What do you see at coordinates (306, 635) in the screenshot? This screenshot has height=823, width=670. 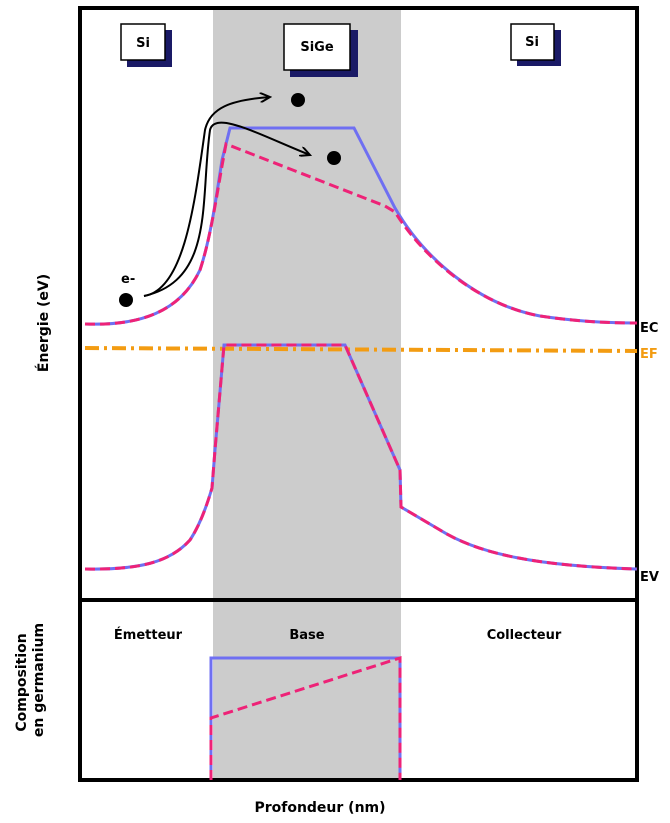 I see `zone-label-base: Base` at bounding box center [306, 635].